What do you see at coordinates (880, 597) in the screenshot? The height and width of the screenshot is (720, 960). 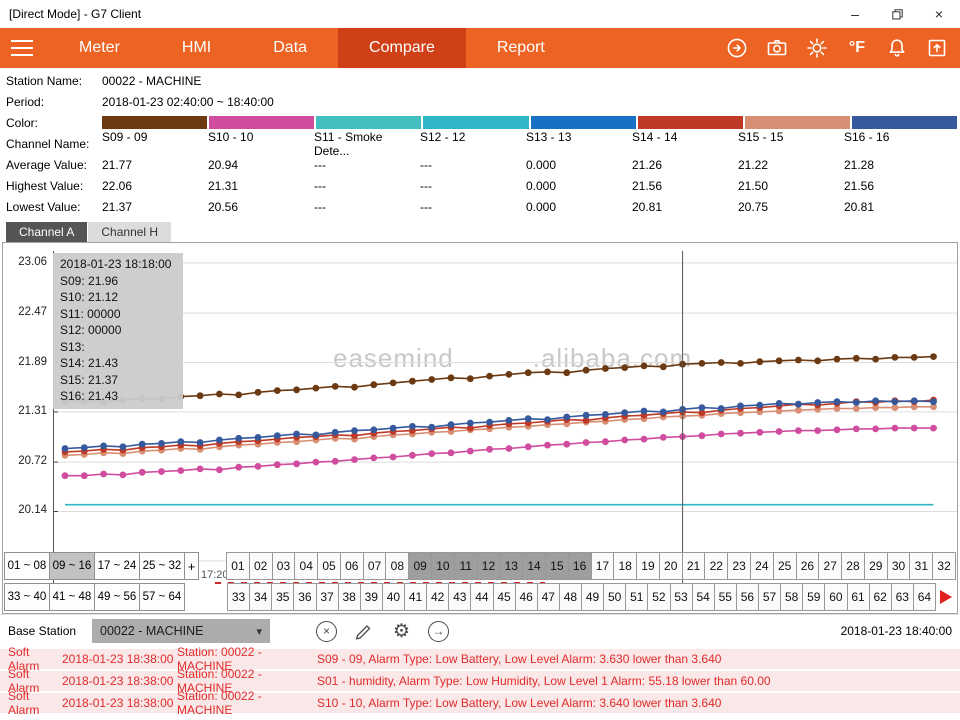 I see `channel-button-62: 62` at bounding box center [880, 597].